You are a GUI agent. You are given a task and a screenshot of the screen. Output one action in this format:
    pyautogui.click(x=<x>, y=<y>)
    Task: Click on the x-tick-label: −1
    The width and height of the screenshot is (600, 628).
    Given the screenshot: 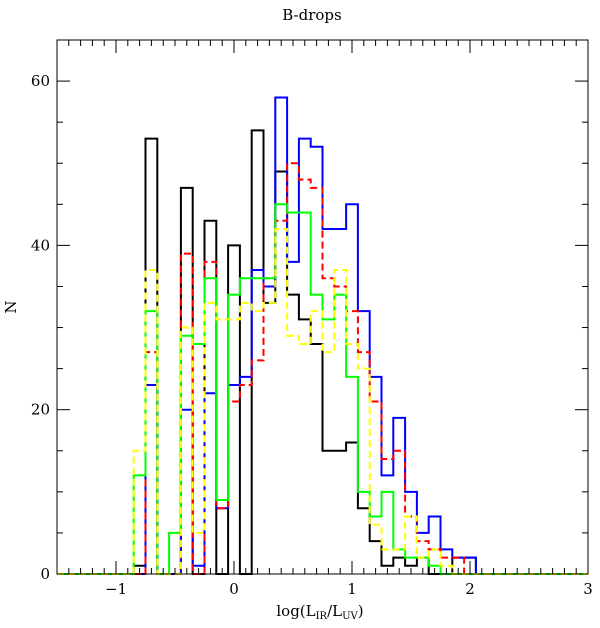 What is the action you would take?
    pyautogui.click(x=116, y=589)
    